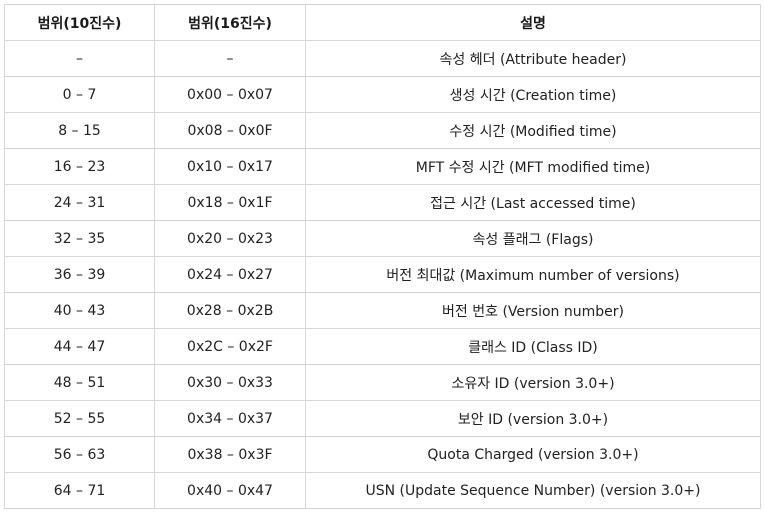 This screenshot has height=518, width=764. Describe the element at coordinates (533, 454) in the screenshot. I see `cell-description: Quota Charged (version 3.0+)` at that location.